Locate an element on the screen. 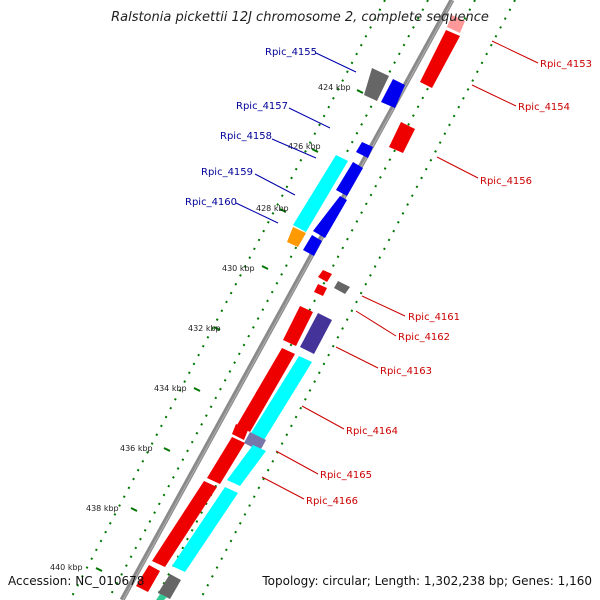 Image resolution: width=600 pixels, height=600 pixels. tick-label: 432 kbp is located at coordinates (204, 328).